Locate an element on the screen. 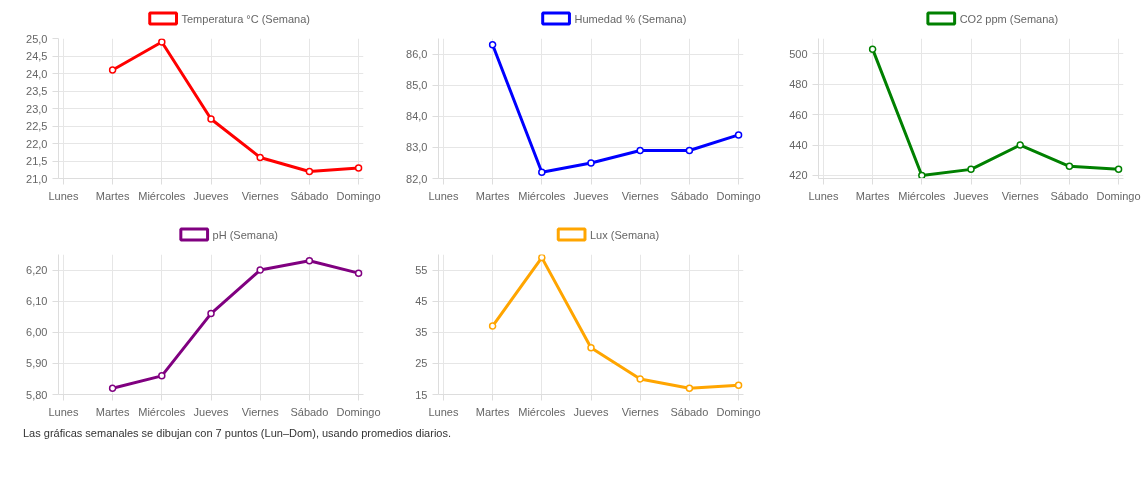 The width and height of the screenshot is (1145, 495). y-tick-label: 85,0 is located at coordinates (417, 85).